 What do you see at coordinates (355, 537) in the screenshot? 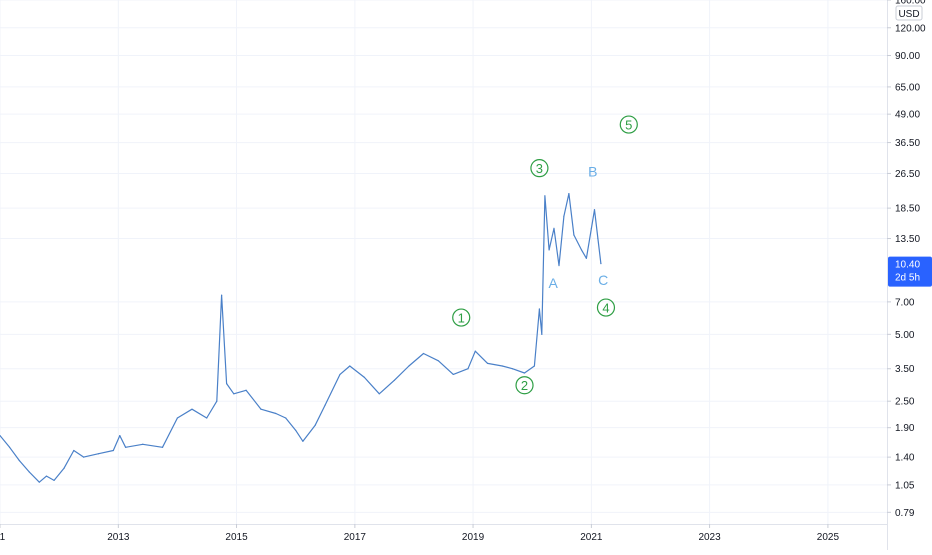
I see `x-tick-label: 2017` at bounding box center [355, 537].